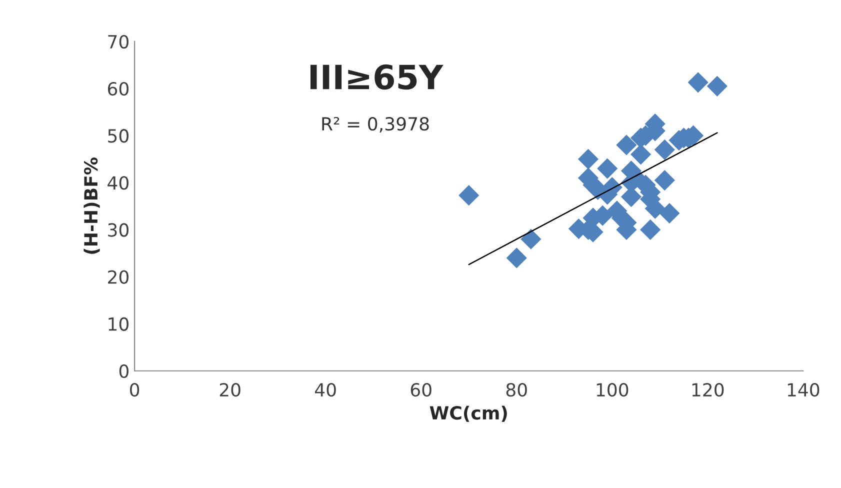 This screenshot has height=488, width=841. Describe the element at coordinates (92, 206) in the screenshot. I see `y-axis-title: (H-H)BF%` at that location.